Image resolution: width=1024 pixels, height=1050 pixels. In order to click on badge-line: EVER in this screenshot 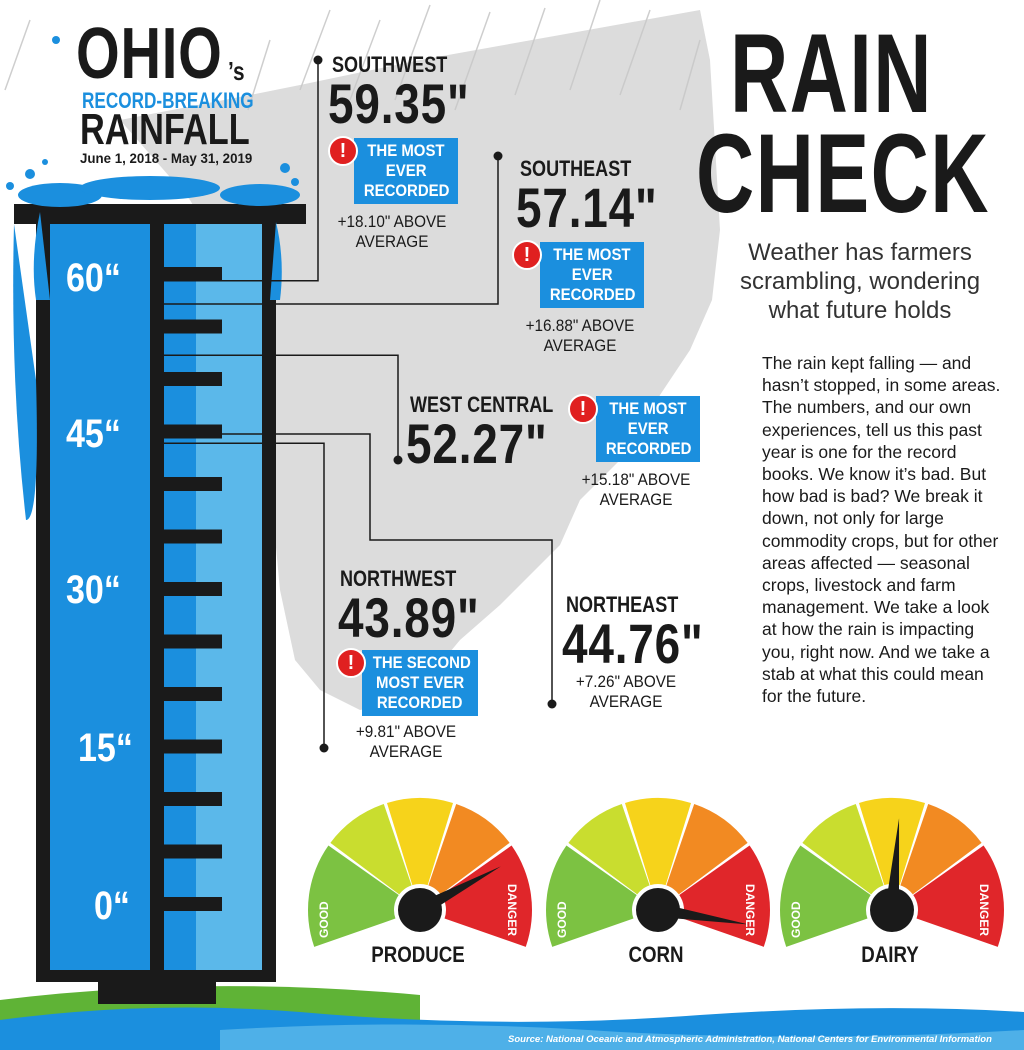, I will do `click(648, 428)`.